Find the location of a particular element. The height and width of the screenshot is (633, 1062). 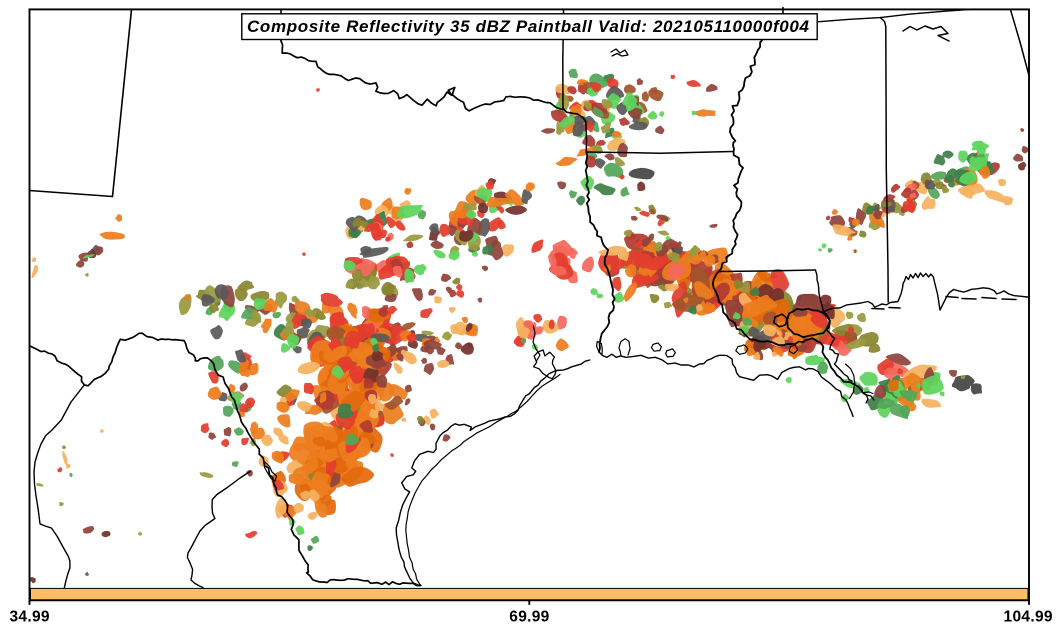

svg-text: 69.99 is located at coordinates (529, 617).